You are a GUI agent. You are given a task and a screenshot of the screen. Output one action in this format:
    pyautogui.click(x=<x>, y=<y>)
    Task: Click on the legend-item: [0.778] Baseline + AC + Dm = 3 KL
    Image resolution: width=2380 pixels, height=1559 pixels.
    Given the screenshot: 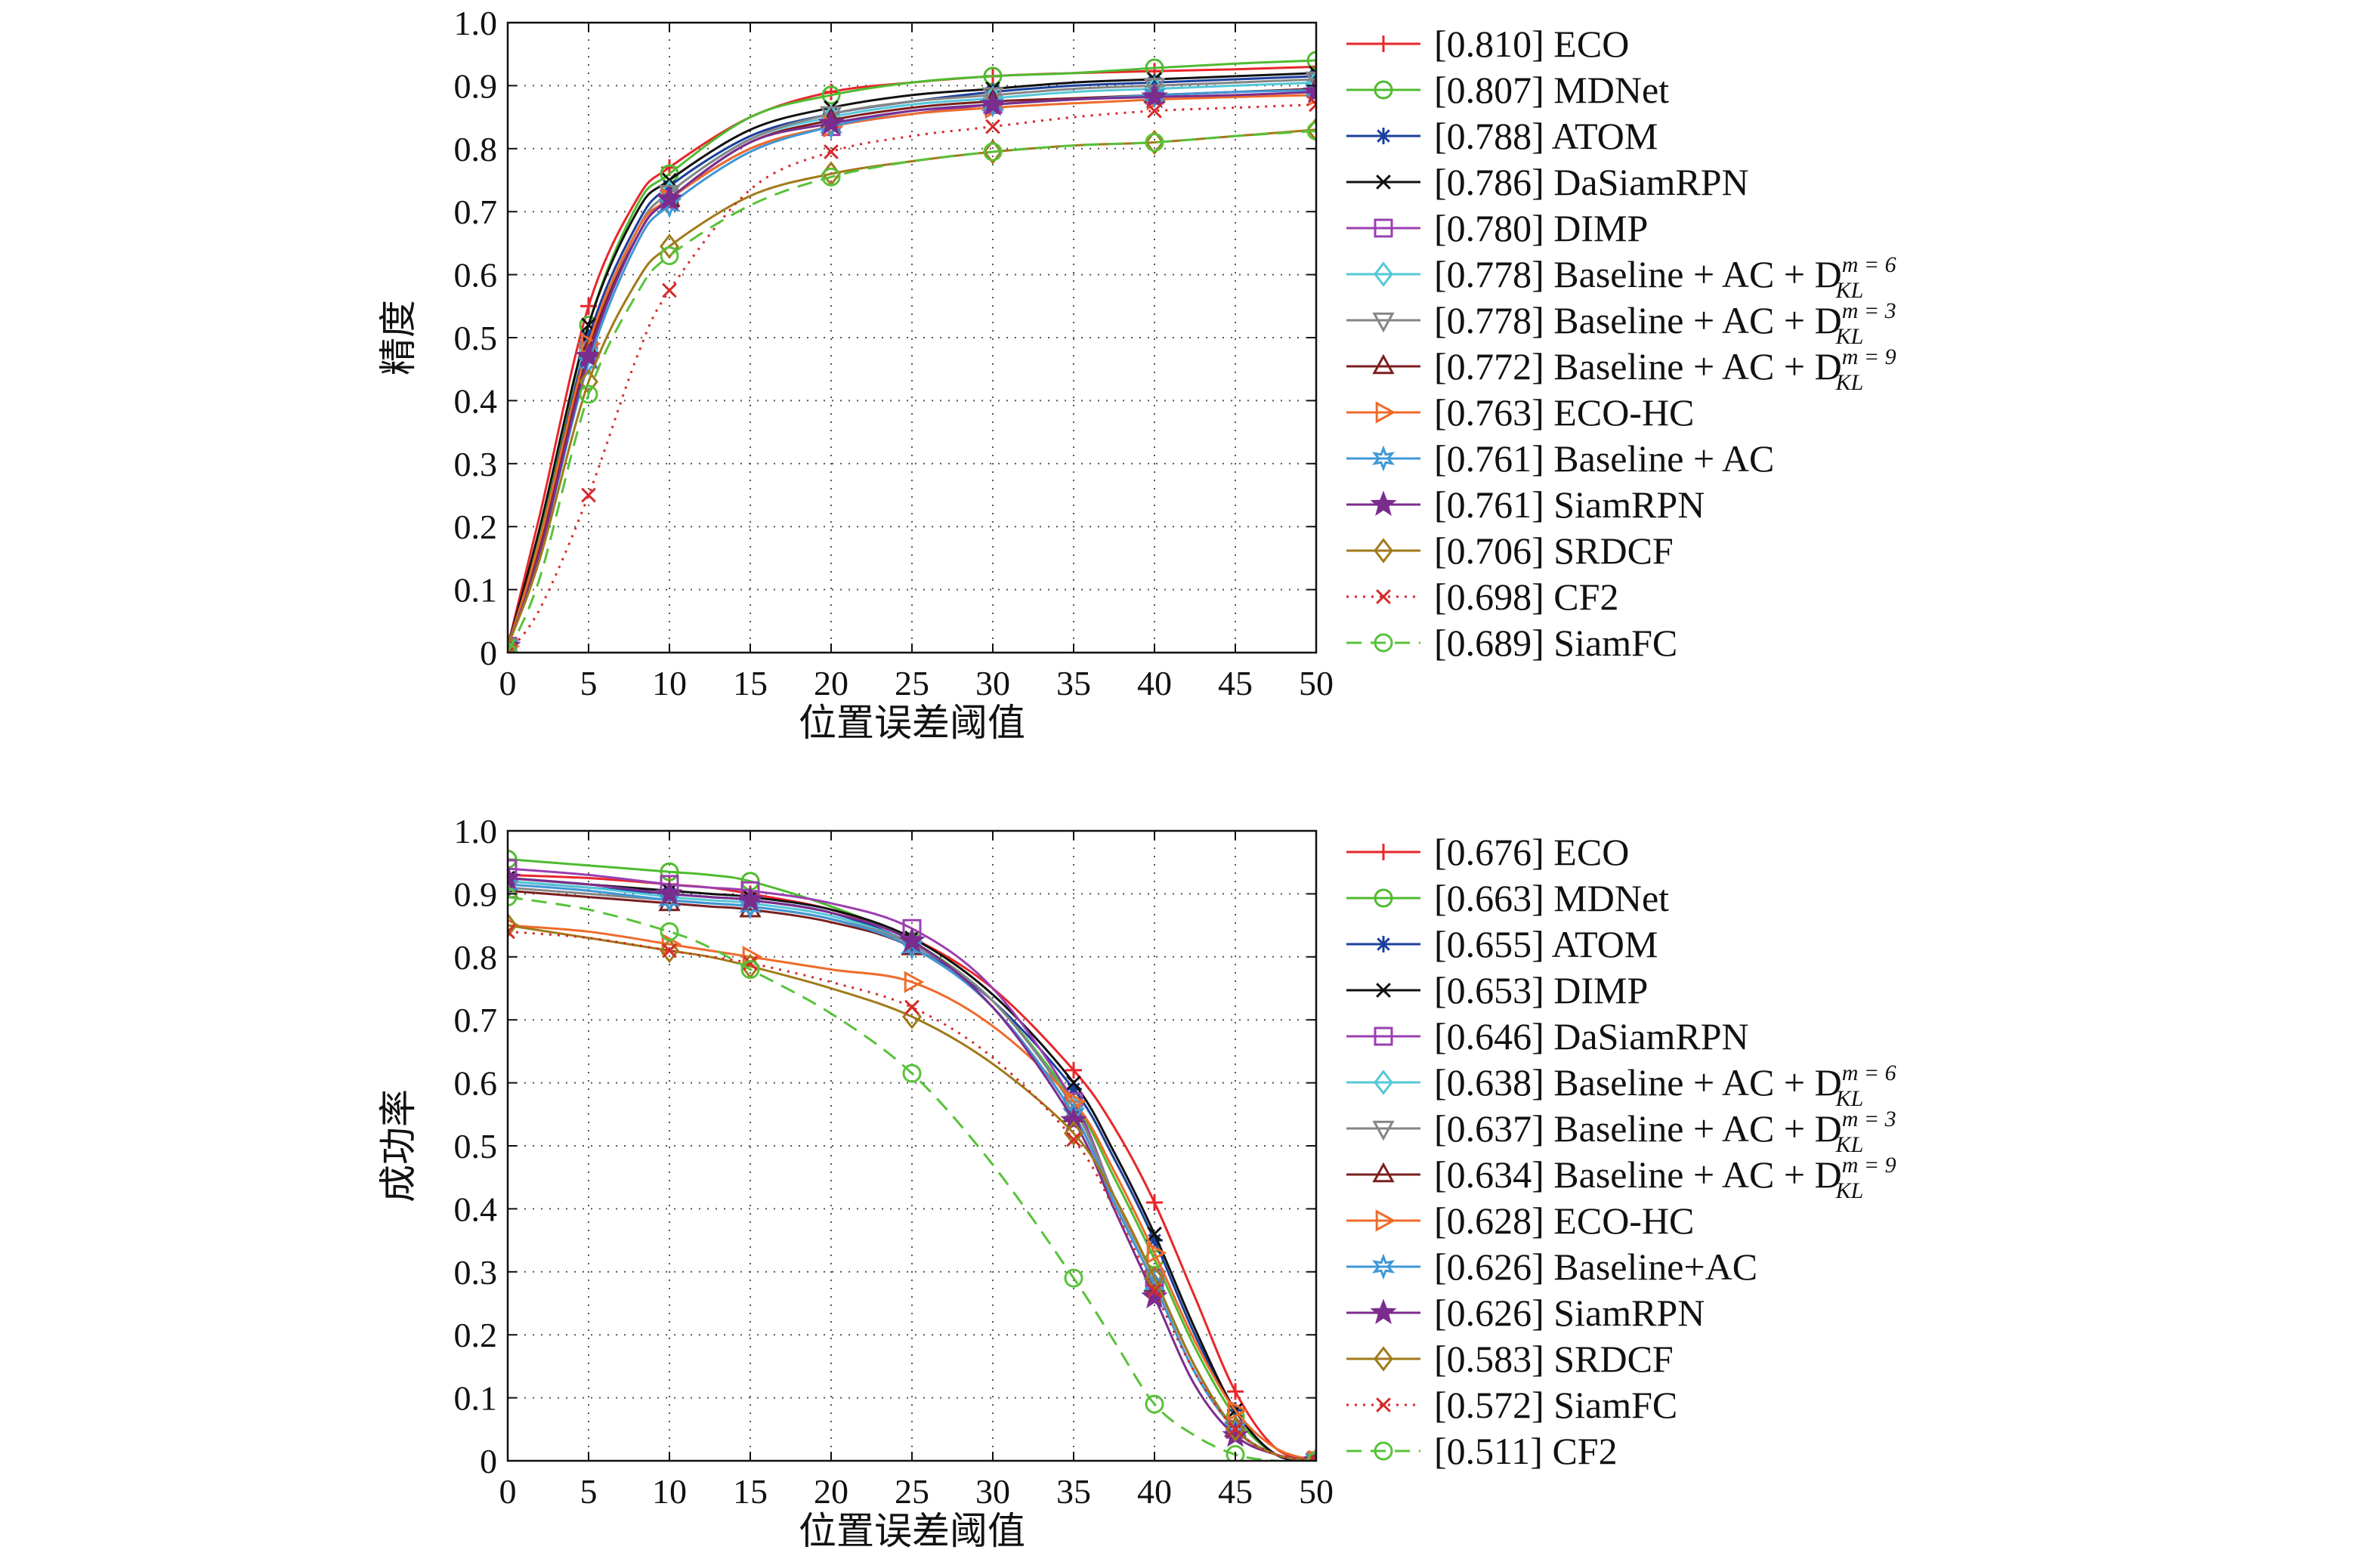 What is the action you would take?
    pyautogui.click(x=1621, y=323)
    